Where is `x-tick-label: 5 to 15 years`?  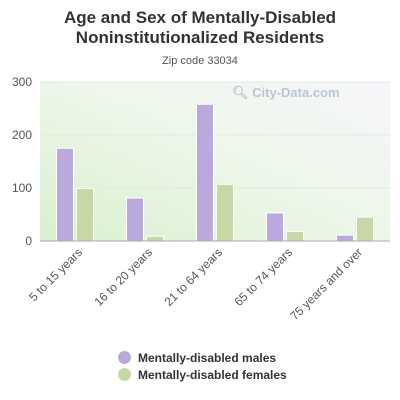 x-tick-label: 5 to 15 years is located at coordinates (55, 274).